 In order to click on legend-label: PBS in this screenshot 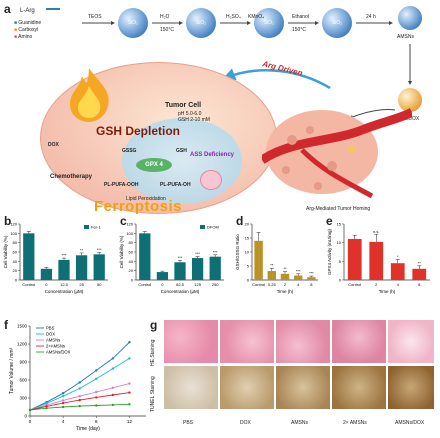, I will do `click(50, 328)`.